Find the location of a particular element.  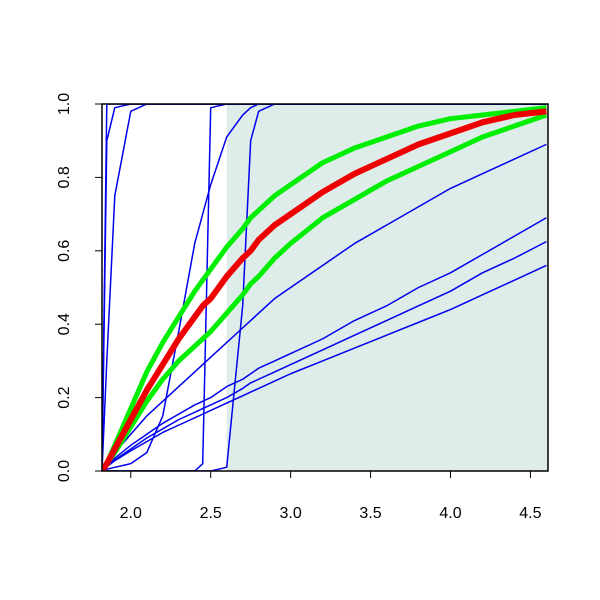

y-tick-label: 1.0 is located at coordinates (64, 104).